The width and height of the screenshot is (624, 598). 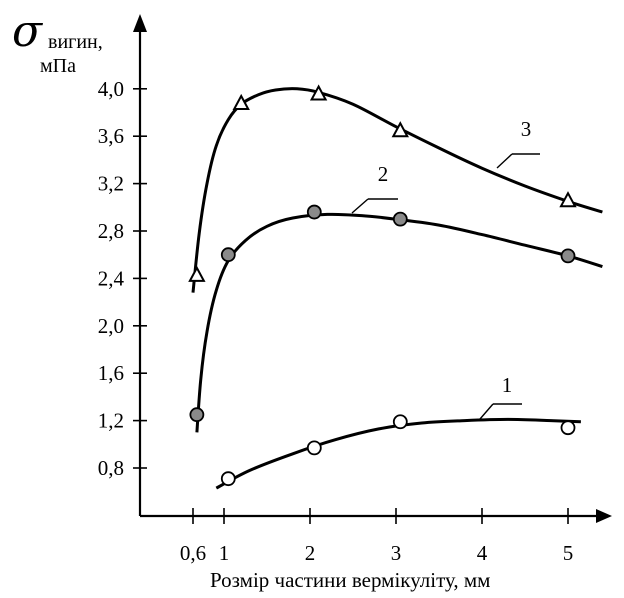 What do you see at coordinates (604, 516) in the screenshot?
I see `x-axis-arrow` at bounding box center [604, 516].